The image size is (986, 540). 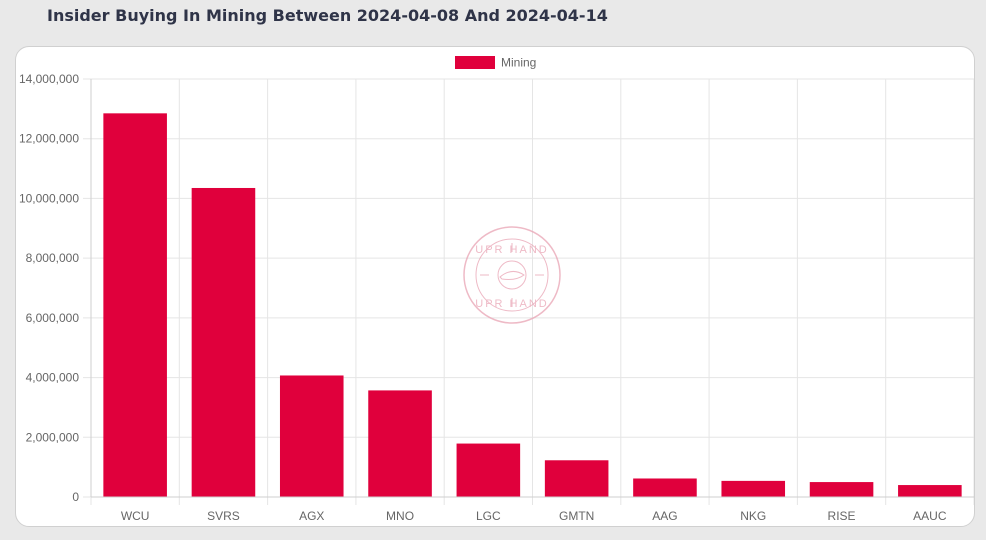 What do you see at coordinates (930, 516) in the screenshot?
I see `x-tick-label: AAUC` at bounding box center [930, 516].